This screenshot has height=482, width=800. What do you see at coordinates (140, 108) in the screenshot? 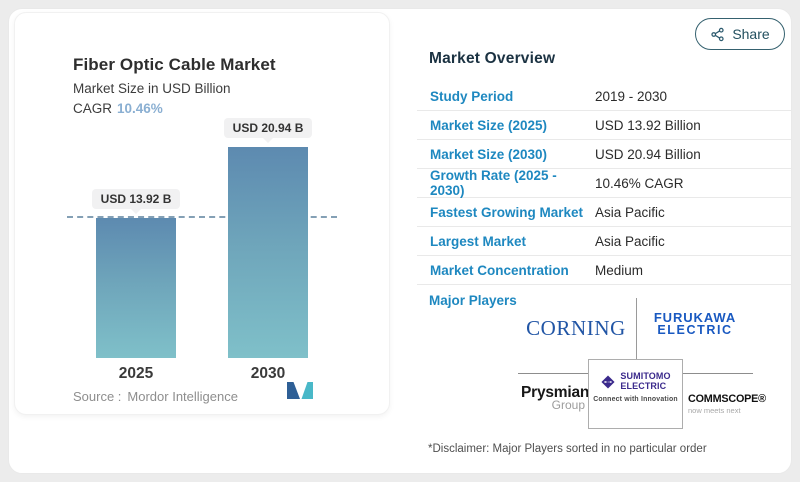
I see `cagr-value: 10.46%` at bounding box center [140, 108].